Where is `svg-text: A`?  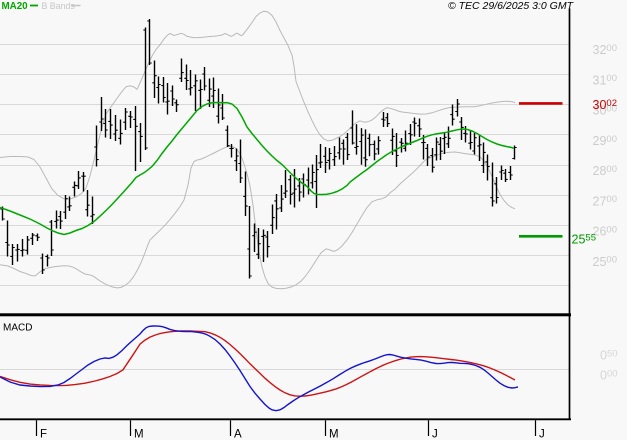 svg-text: A is located at coordinates (238, 434).